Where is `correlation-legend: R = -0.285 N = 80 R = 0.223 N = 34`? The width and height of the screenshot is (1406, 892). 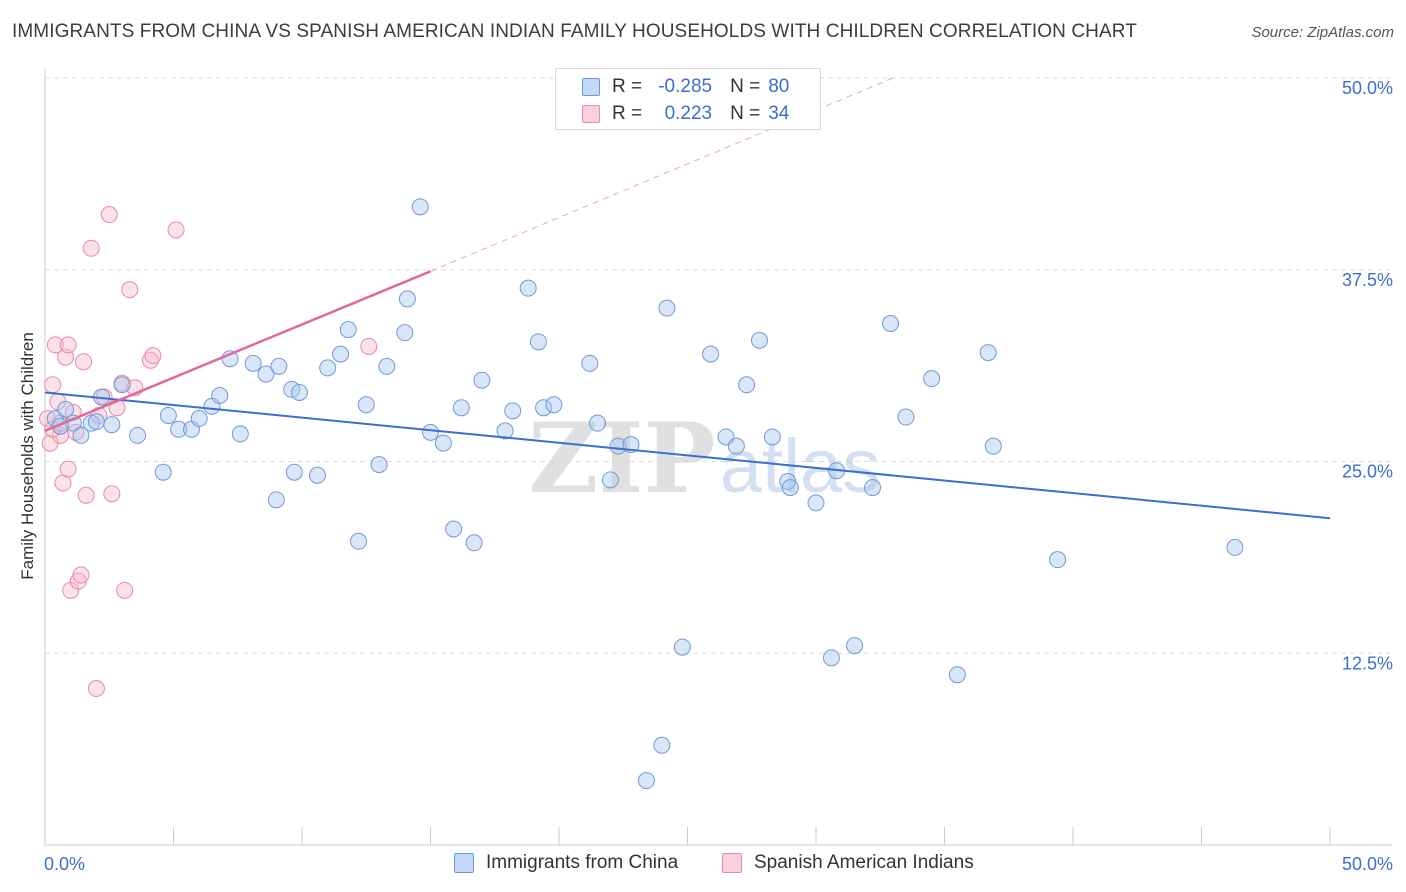 correlation-legend: R = -0.285 N = 80 R = 0.223 N = 34 is located at coordinates (688, 99).